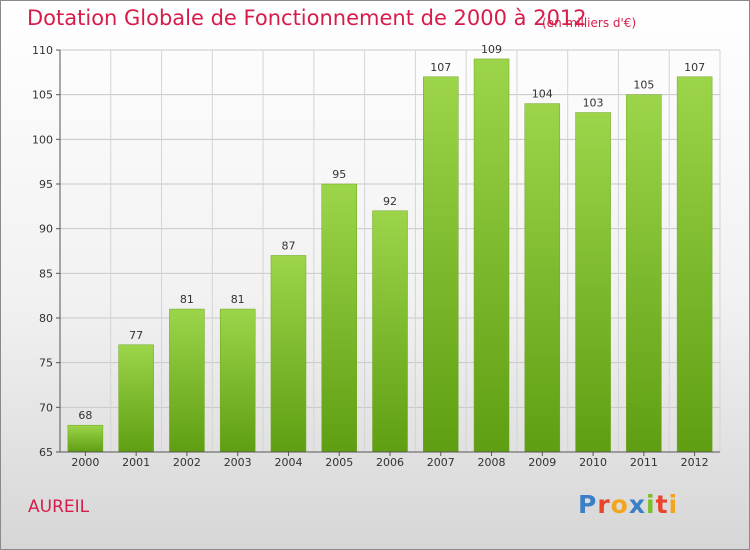 The width and height of the screenshot is (750, 550). I want to click on data-label: 103, so click(593, 103).